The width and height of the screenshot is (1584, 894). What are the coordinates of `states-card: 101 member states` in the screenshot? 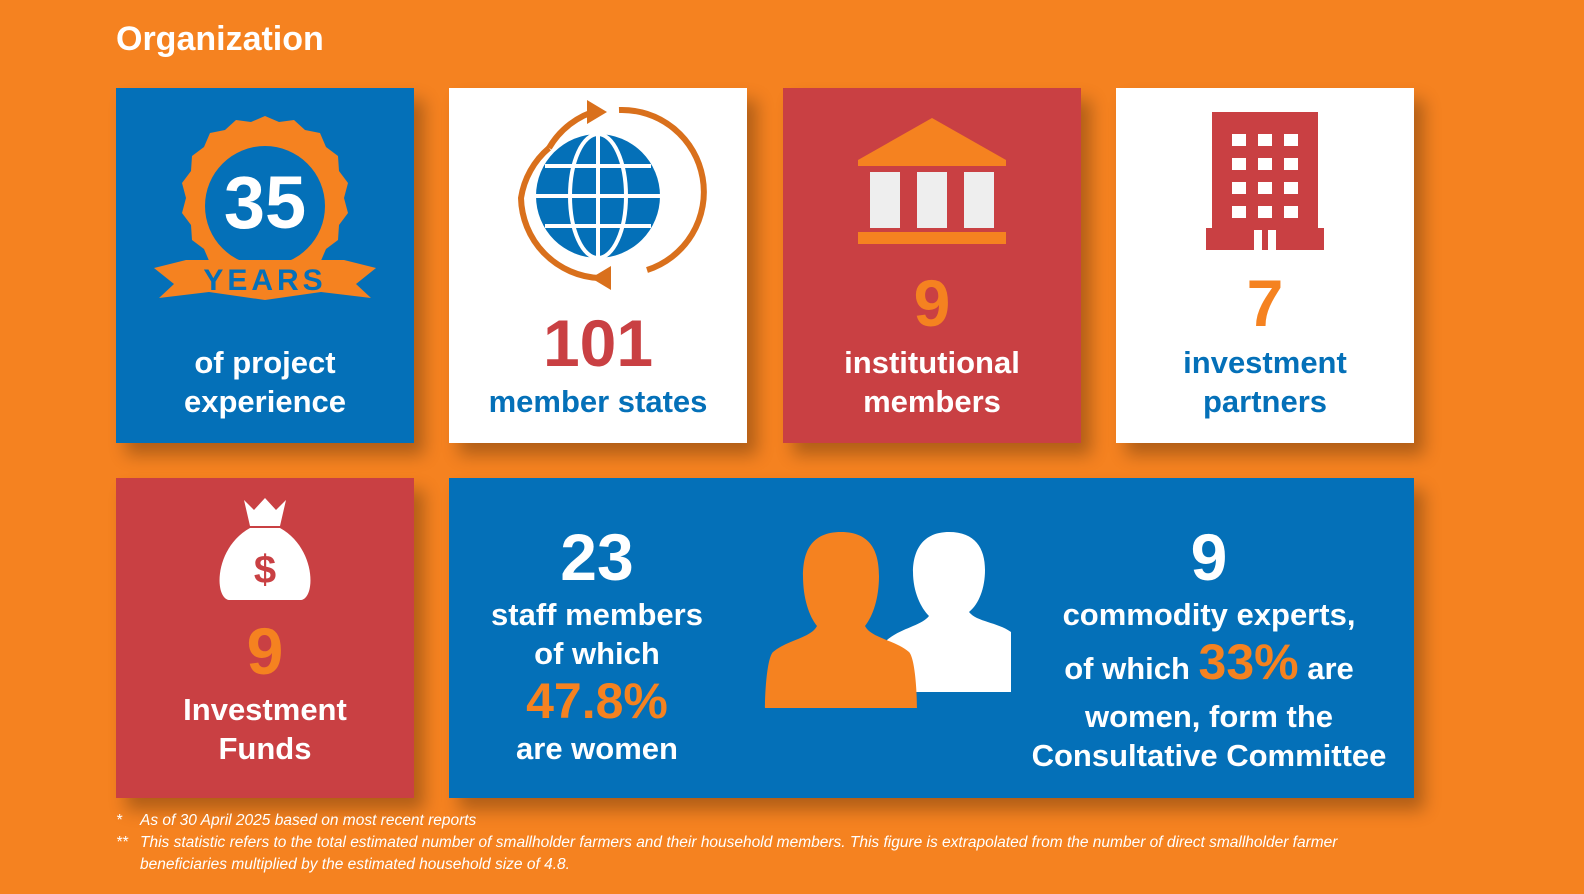 It's located at (598, 265).